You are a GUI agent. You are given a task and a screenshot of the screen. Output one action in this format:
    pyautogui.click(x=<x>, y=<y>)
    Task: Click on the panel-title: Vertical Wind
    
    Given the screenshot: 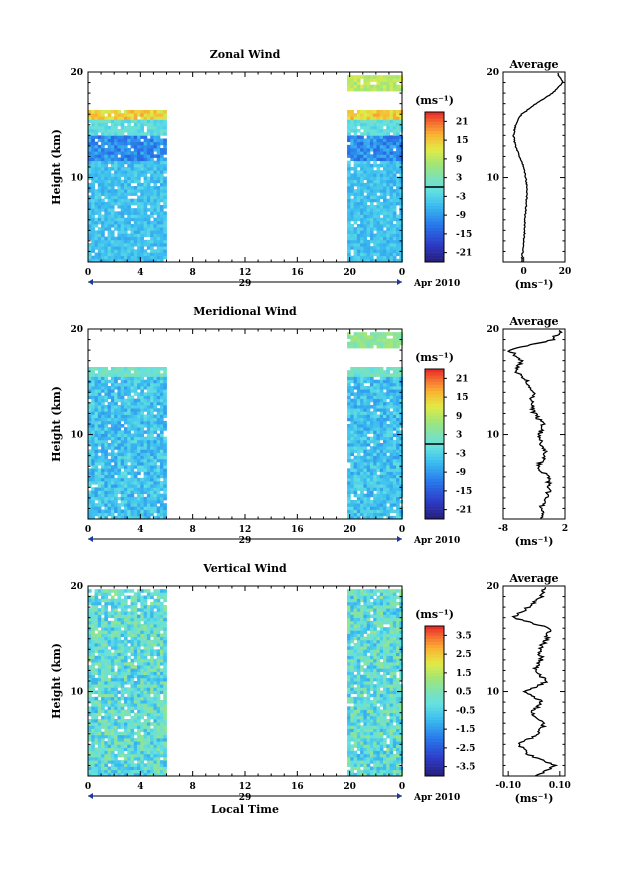 What is the action you would take?
    pyautogui.click(x=244, y=568)
    